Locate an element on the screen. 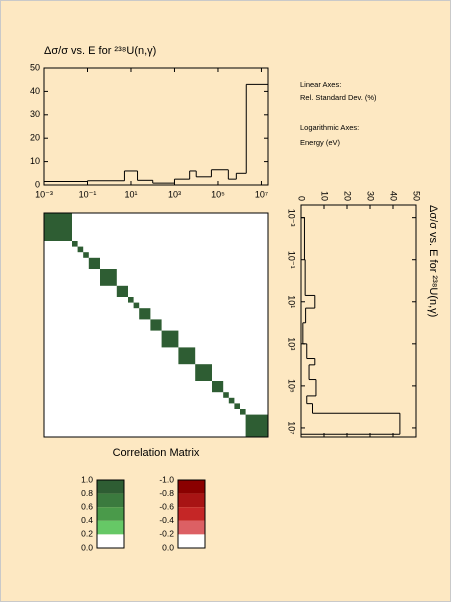  y-tick-label: 10⁷ is located at coordinates (292, 427).